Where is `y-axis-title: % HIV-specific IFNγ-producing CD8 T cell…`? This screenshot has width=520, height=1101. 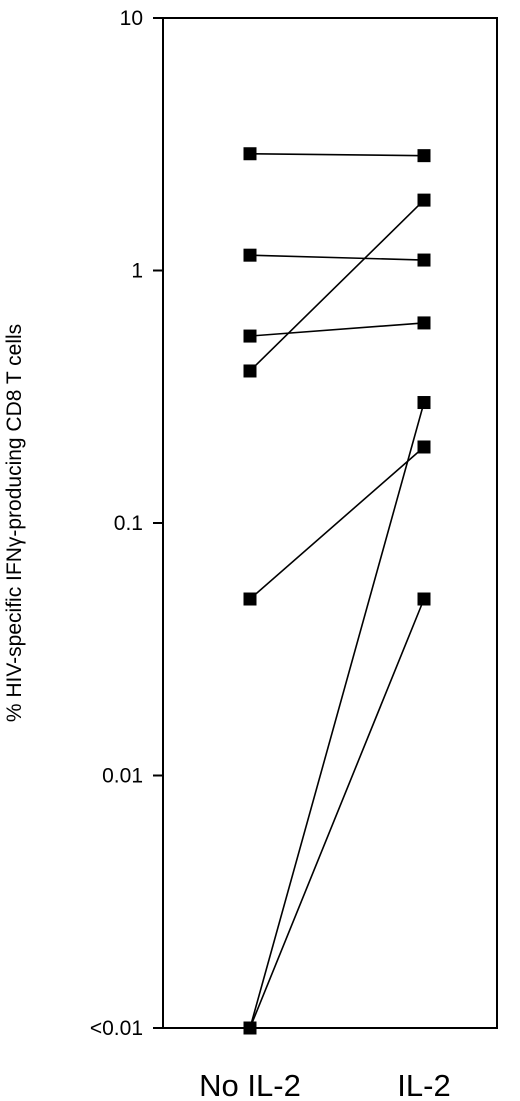 y-axis-title: % HIV-specific IFNγ-producing CD8 T cell… is located at coordinates (14, 523).